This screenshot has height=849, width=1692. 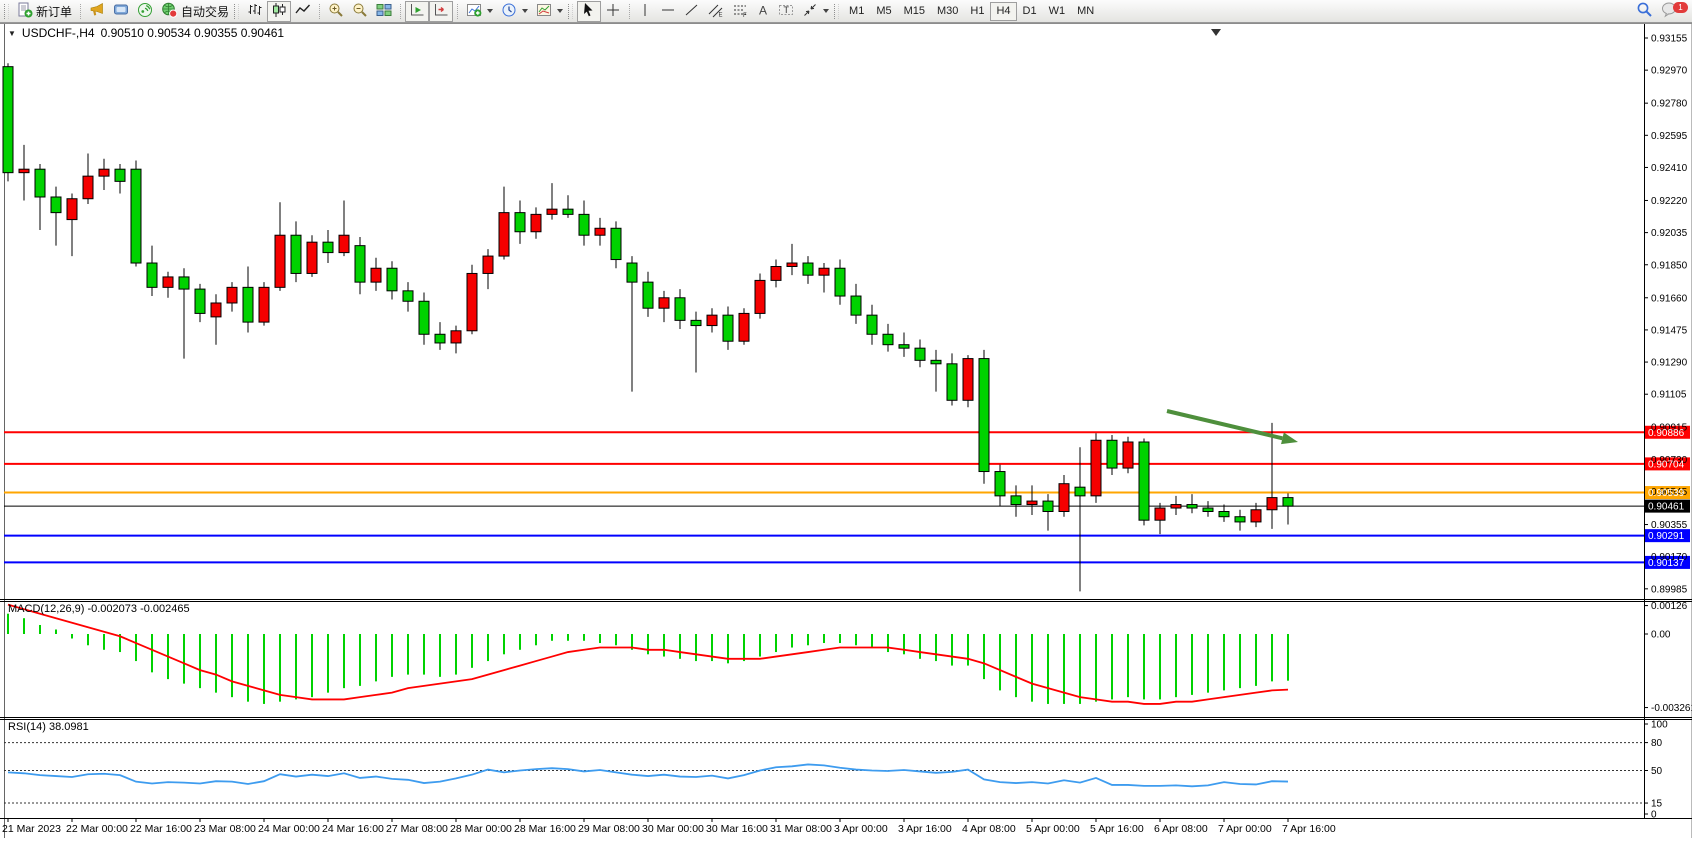 I want to click on signals-icon, so click(x=145, y=11).